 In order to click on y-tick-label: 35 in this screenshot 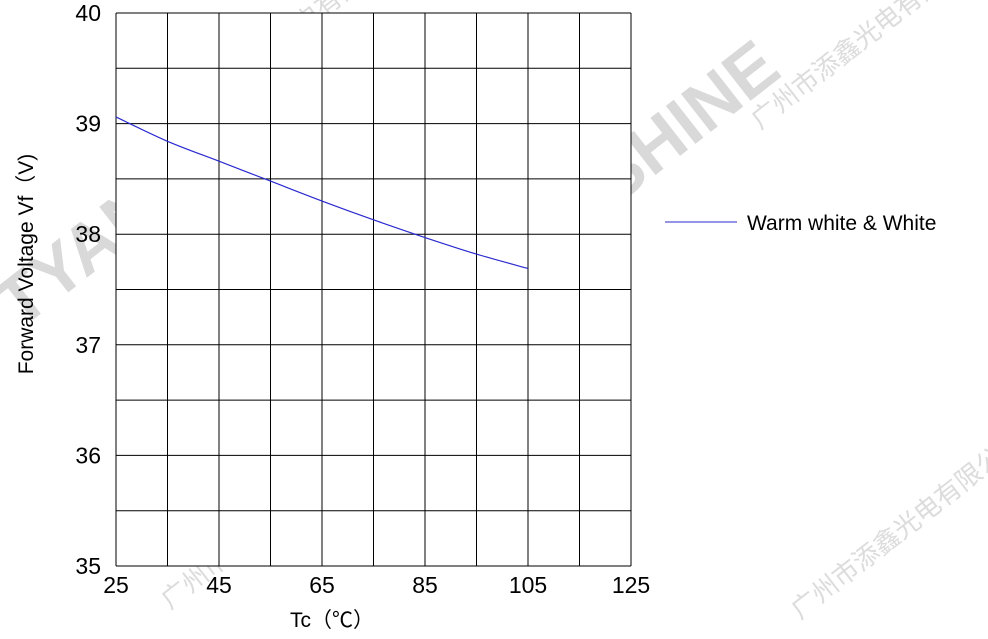, I will do `click(88, 566)`.